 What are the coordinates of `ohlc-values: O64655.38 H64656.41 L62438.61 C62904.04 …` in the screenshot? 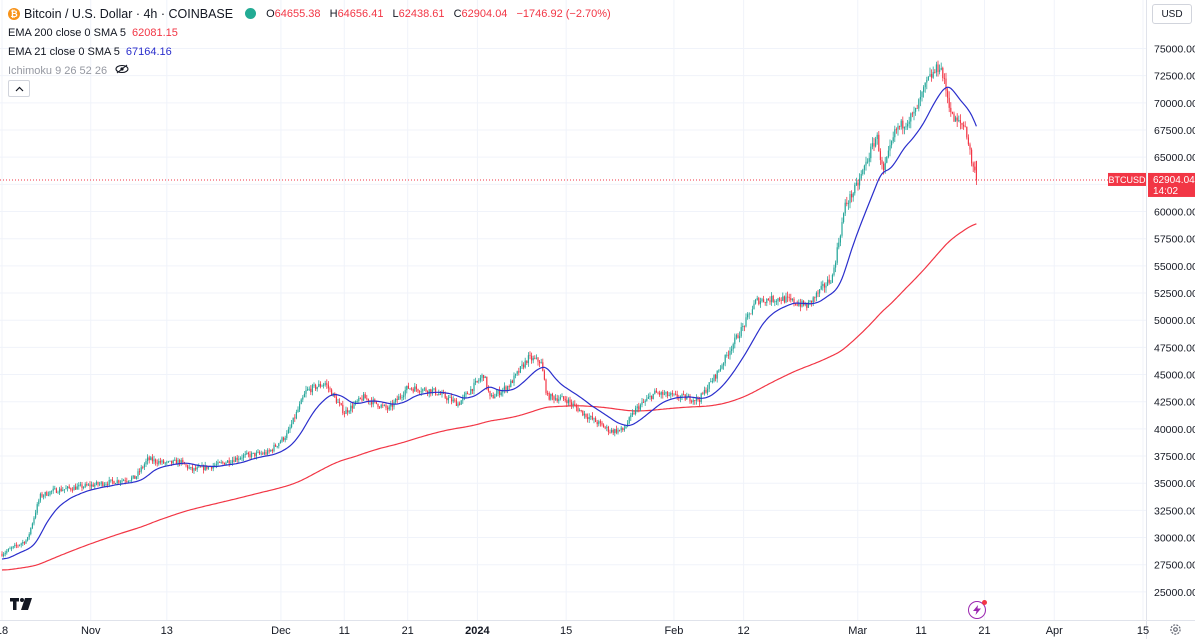 It's located at (441, 14).